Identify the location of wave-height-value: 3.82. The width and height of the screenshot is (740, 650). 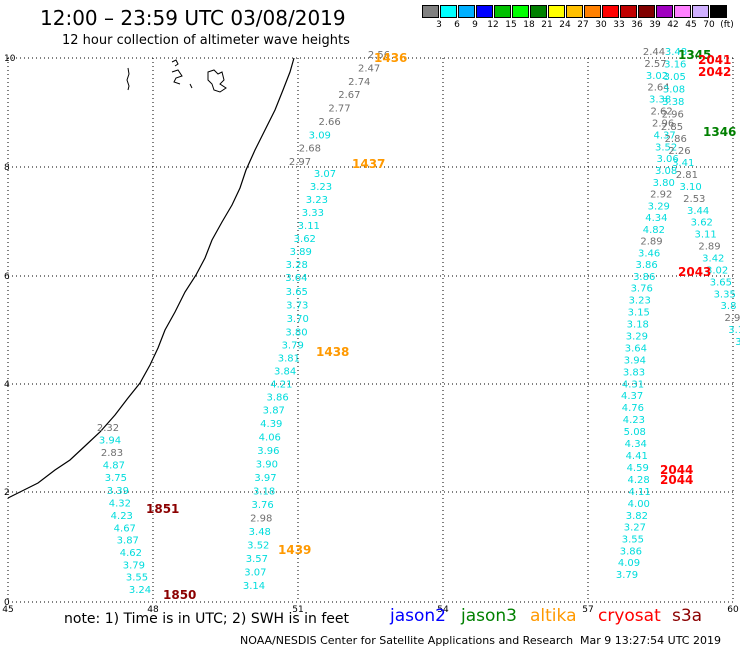
(637, 516).